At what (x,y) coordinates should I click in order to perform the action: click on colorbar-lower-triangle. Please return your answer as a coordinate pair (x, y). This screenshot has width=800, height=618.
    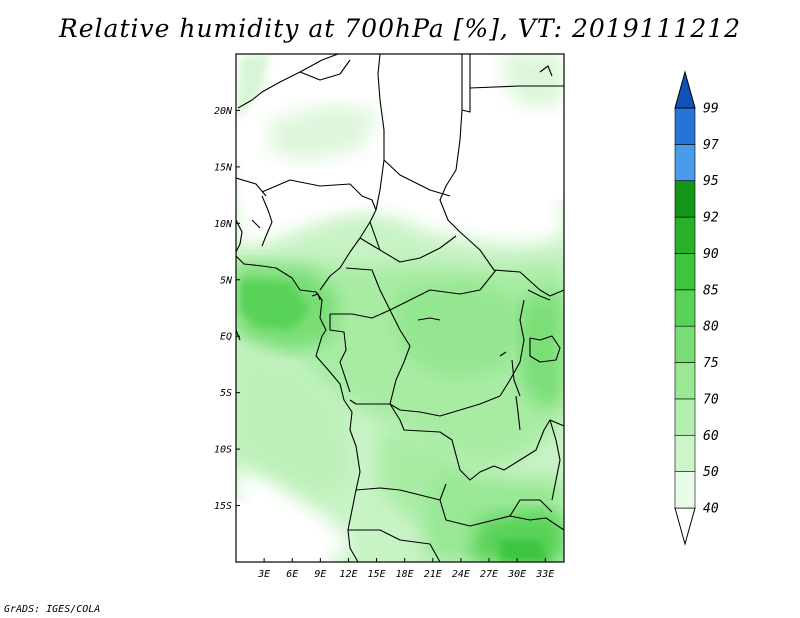
    Looking at the image, I should click on (685, 526).